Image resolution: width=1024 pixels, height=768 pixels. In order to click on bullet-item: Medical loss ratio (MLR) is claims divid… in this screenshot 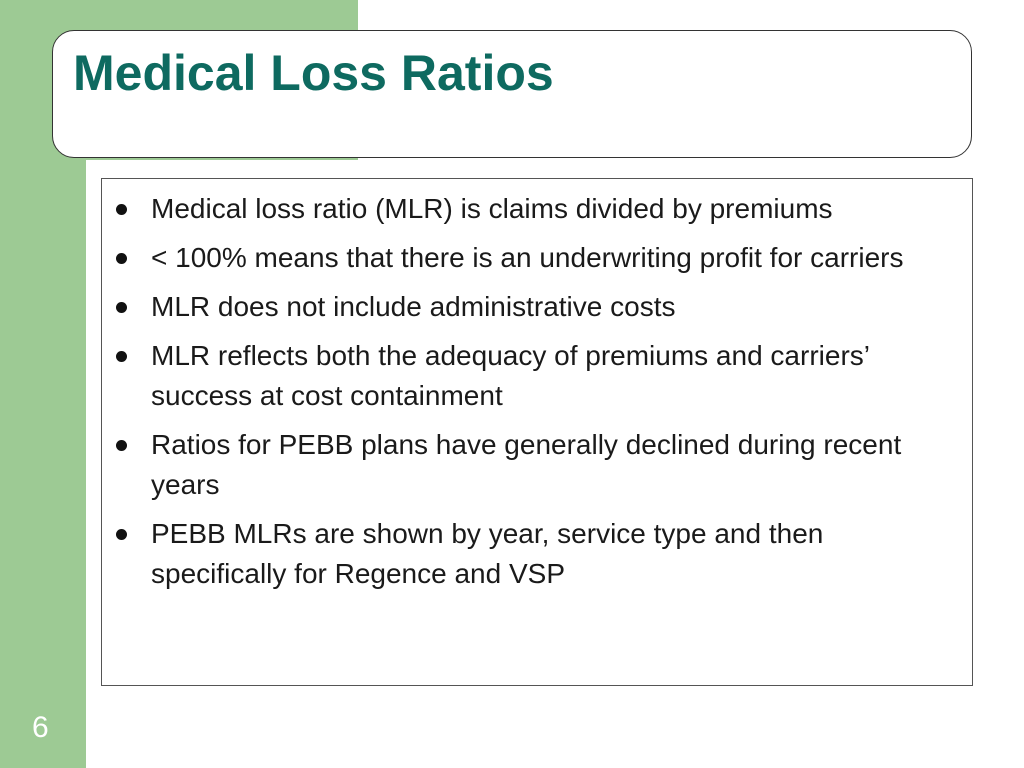, I will do `click(533, 209)`.